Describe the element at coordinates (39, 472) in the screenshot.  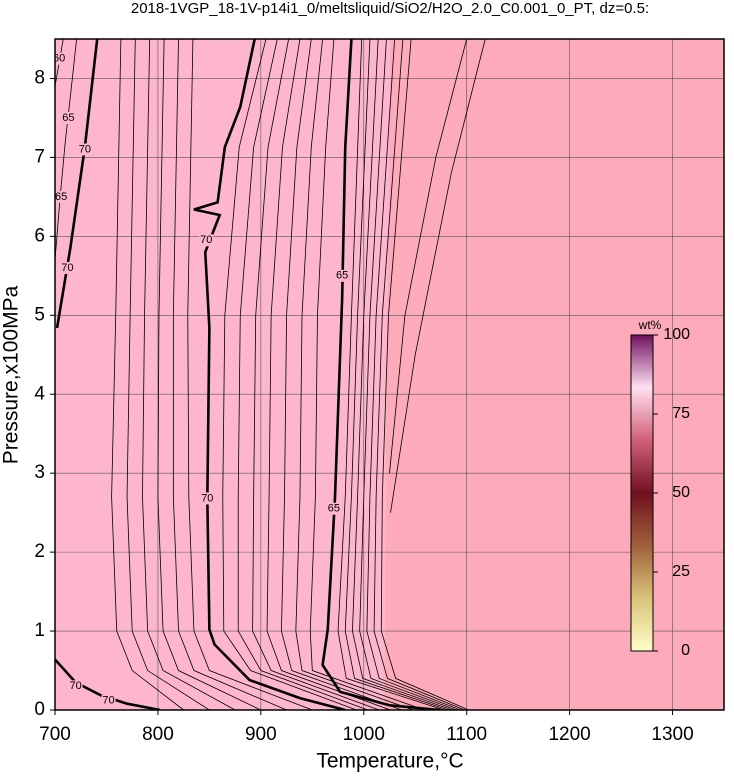
I see `y-tick-label: 3` at that location.